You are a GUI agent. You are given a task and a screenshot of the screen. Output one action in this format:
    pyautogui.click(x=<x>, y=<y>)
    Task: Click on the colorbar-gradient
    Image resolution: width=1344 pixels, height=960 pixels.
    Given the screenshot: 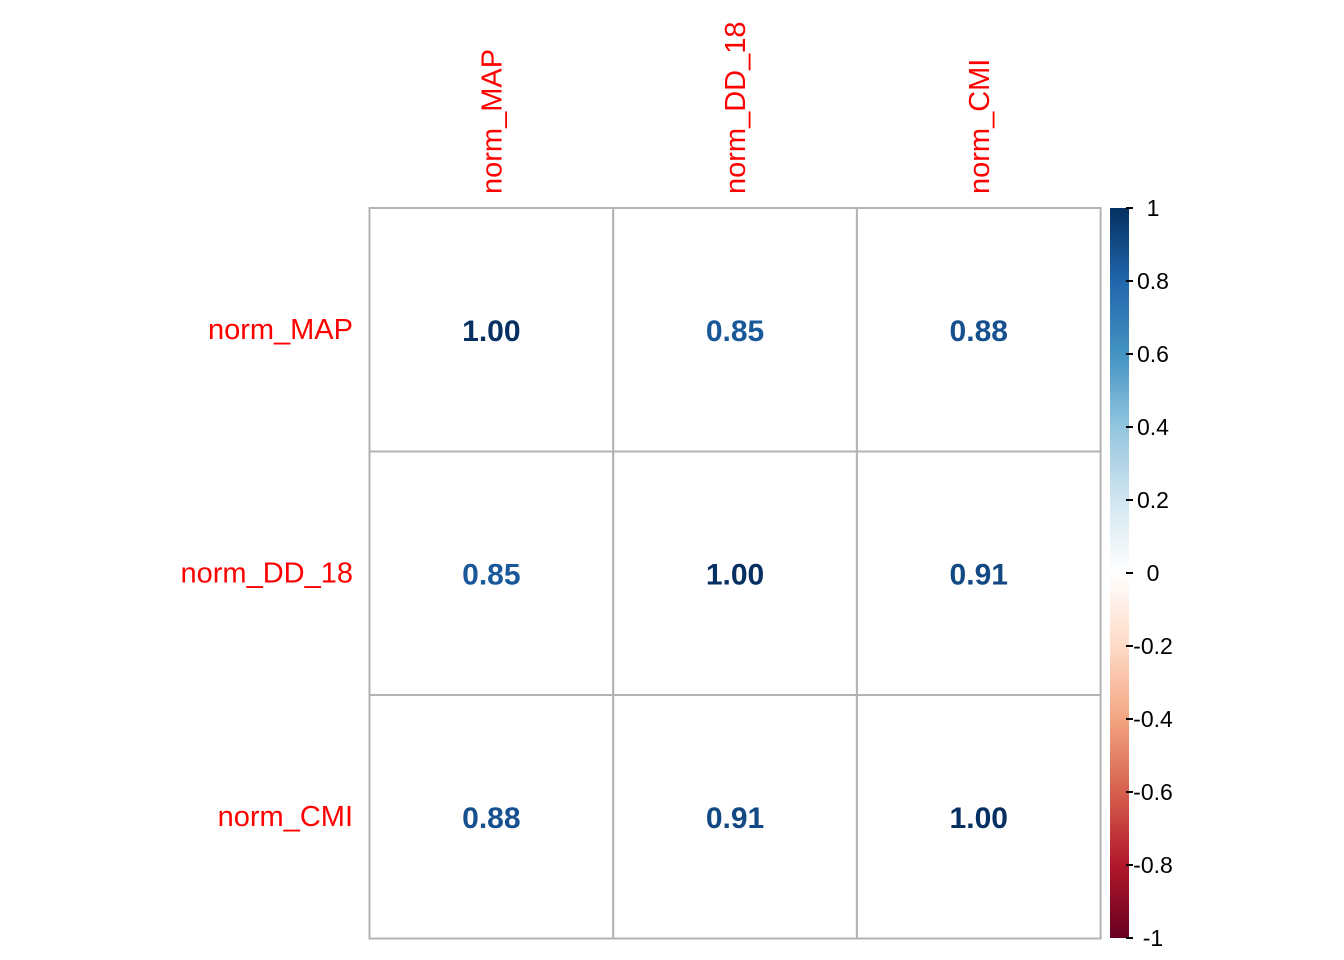 What is the action you would take?
    pyautogui.click(x=1119, y=573)
    